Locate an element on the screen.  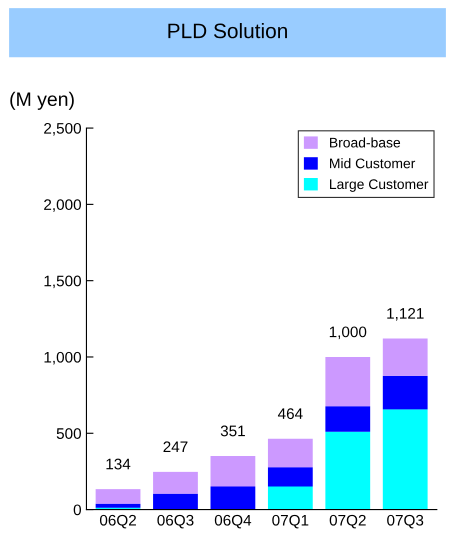
total-label: 247 is located at coordinates (176, 446).